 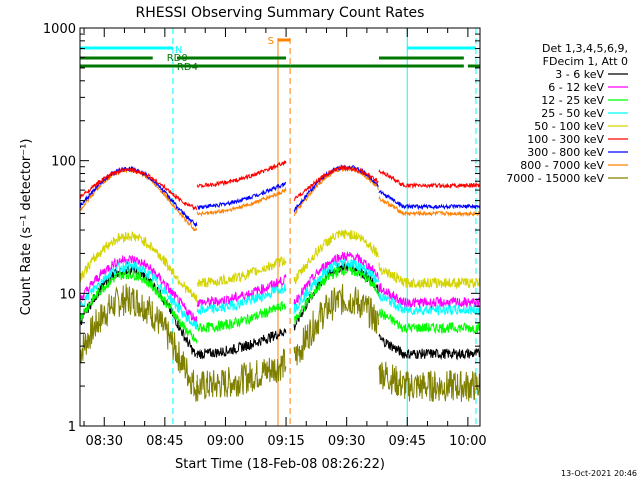 I want to click on x-tick-label: 10:00, so click(x=467, y=441).